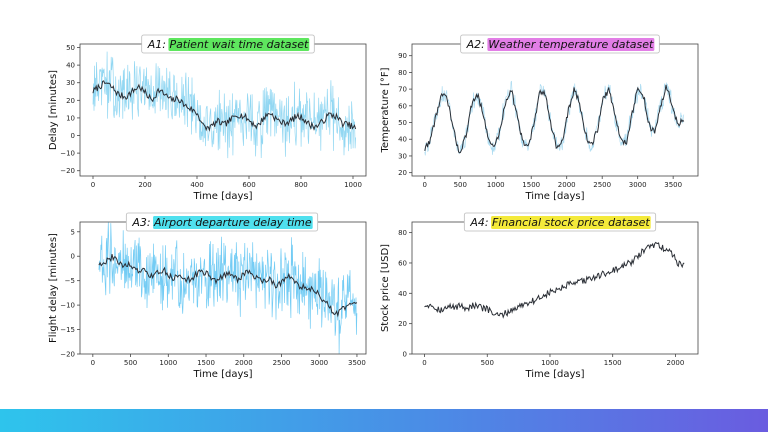  I want to click on chart-title-prefix: A4:, so click(480, 222).